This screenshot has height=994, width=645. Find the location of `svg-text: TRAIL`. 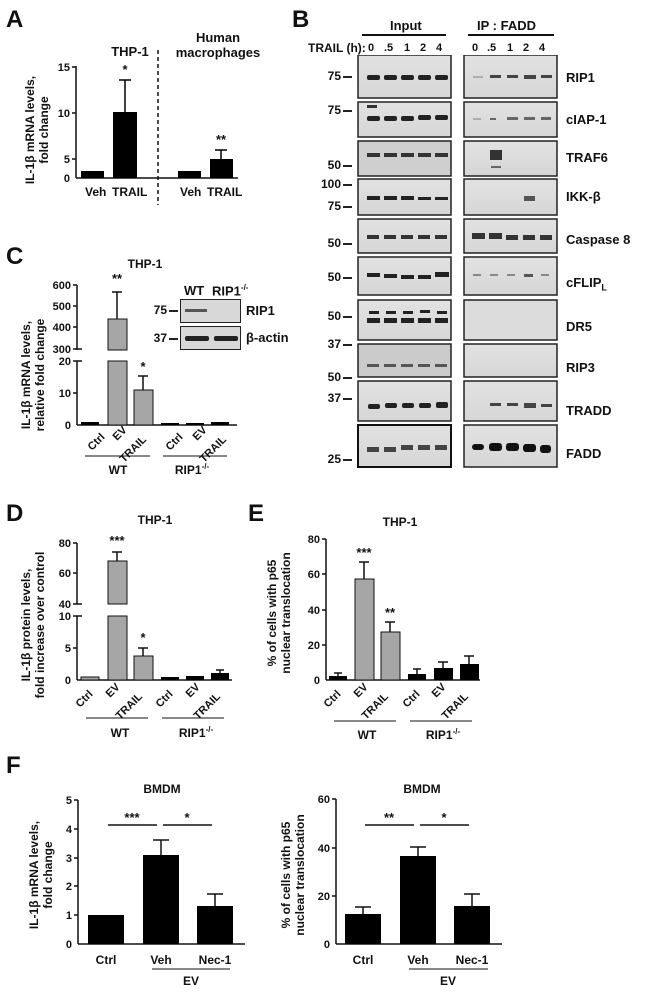

svg-text: TRAIL is located at coordinates (456, 707).